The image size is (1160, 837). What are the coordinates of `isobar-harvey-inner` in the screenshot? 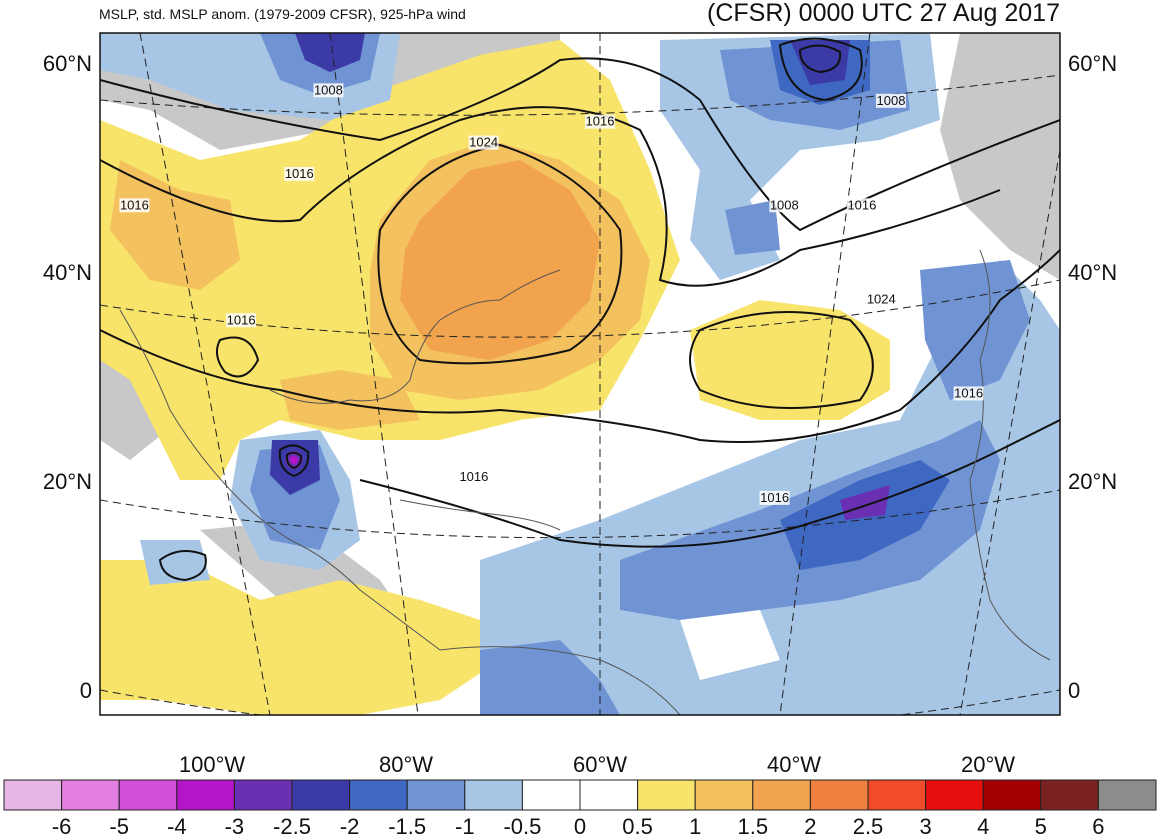 It's located at (294, 460).